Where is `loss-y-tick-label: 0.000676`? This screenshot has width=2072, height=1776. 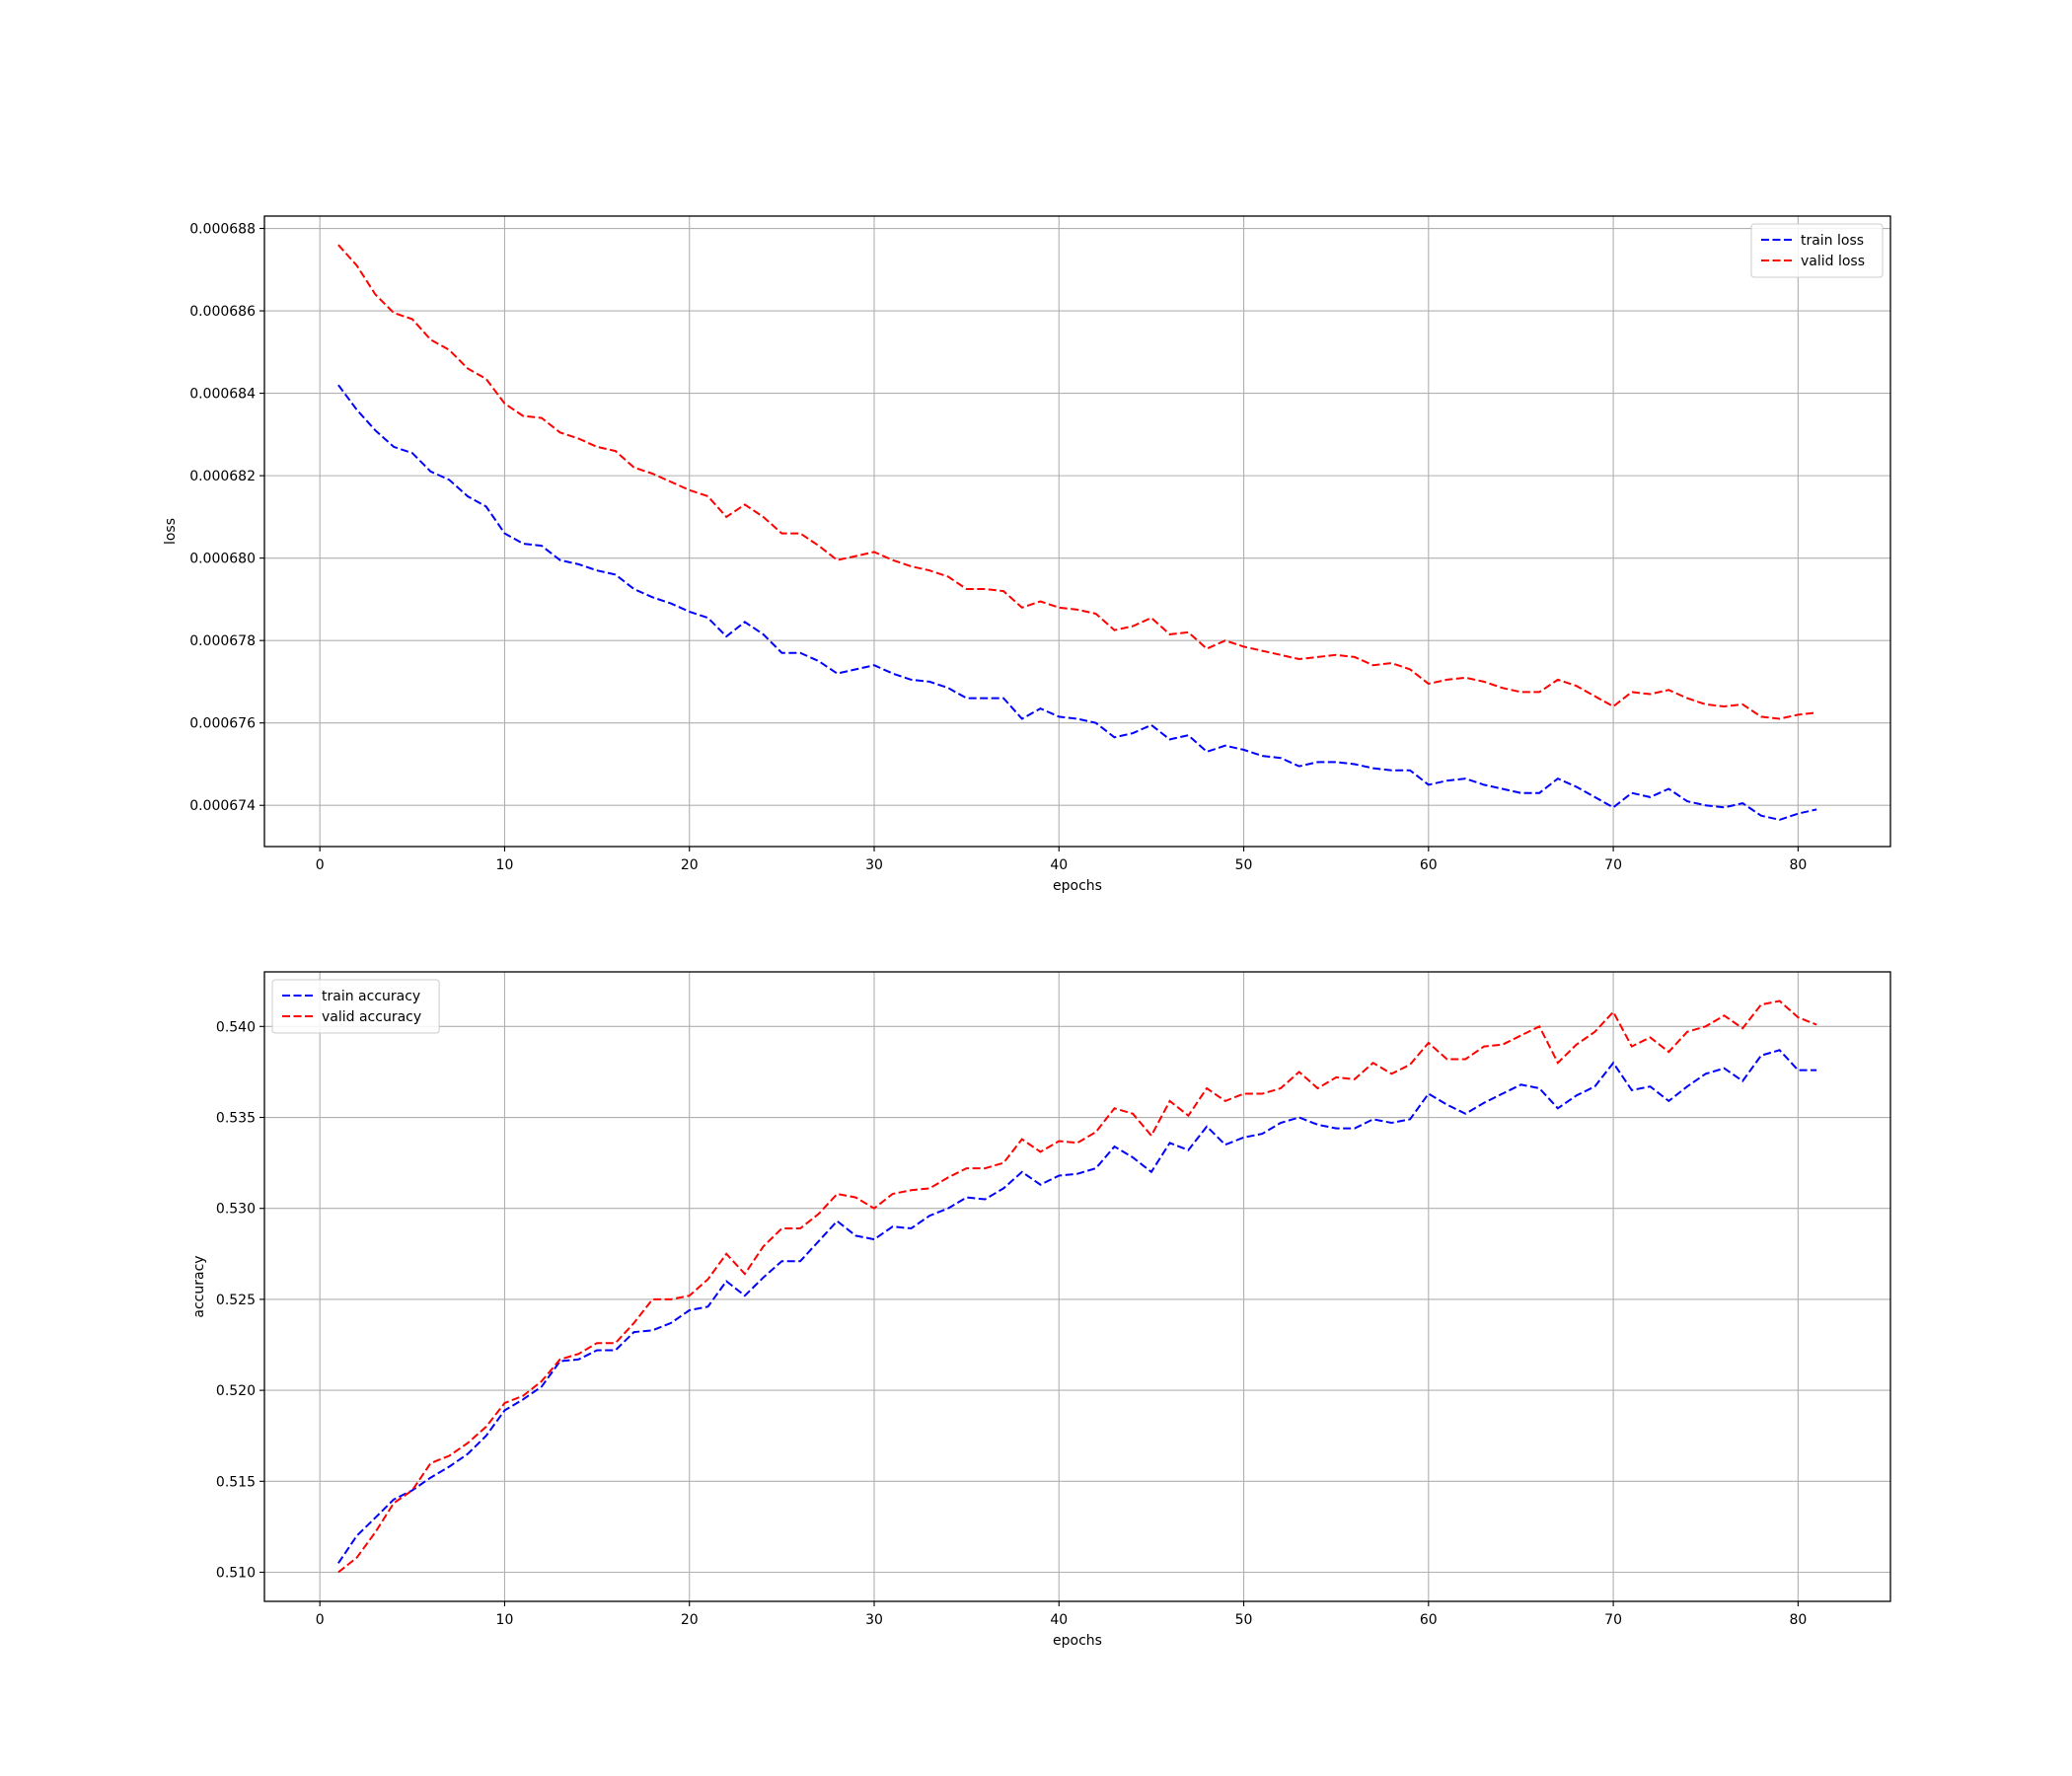 loss-y-tick-label: 0.000676 is located at coordinates (223, 724).